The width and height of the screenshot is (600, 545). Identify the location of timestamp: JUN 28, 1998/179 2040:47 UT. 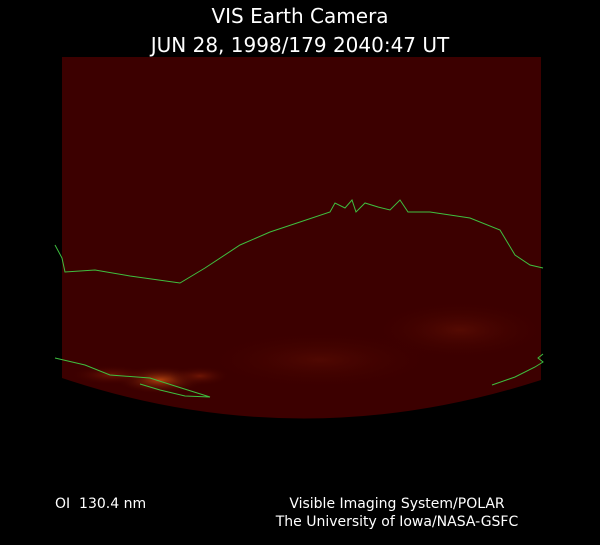
(299, 45).